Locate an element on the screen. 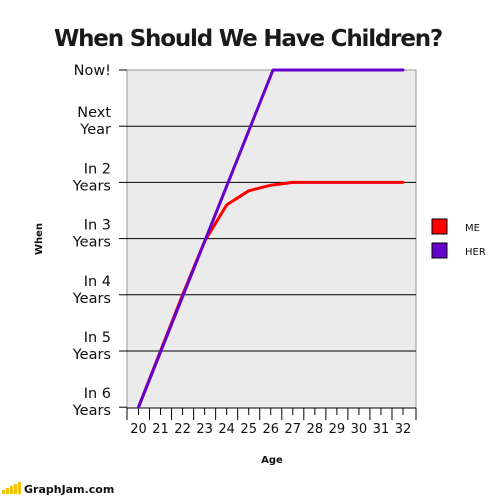  x-axis-label: Age is located at coordinates (272, 460).